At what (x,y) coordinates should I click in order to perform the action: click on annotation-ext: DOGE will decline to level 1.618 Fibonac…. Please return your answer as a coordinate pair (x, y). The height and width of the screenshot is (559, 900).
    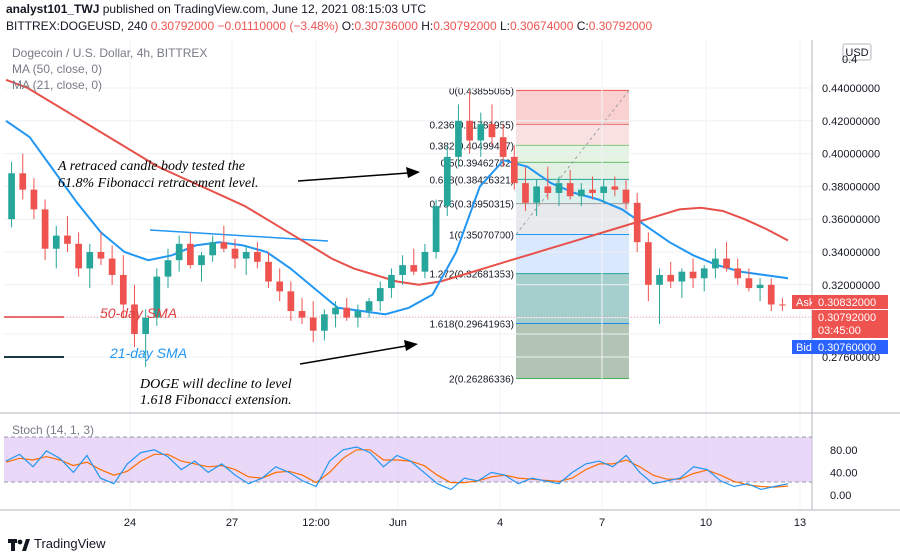
    Looking at the image, I should click on (278, 374).